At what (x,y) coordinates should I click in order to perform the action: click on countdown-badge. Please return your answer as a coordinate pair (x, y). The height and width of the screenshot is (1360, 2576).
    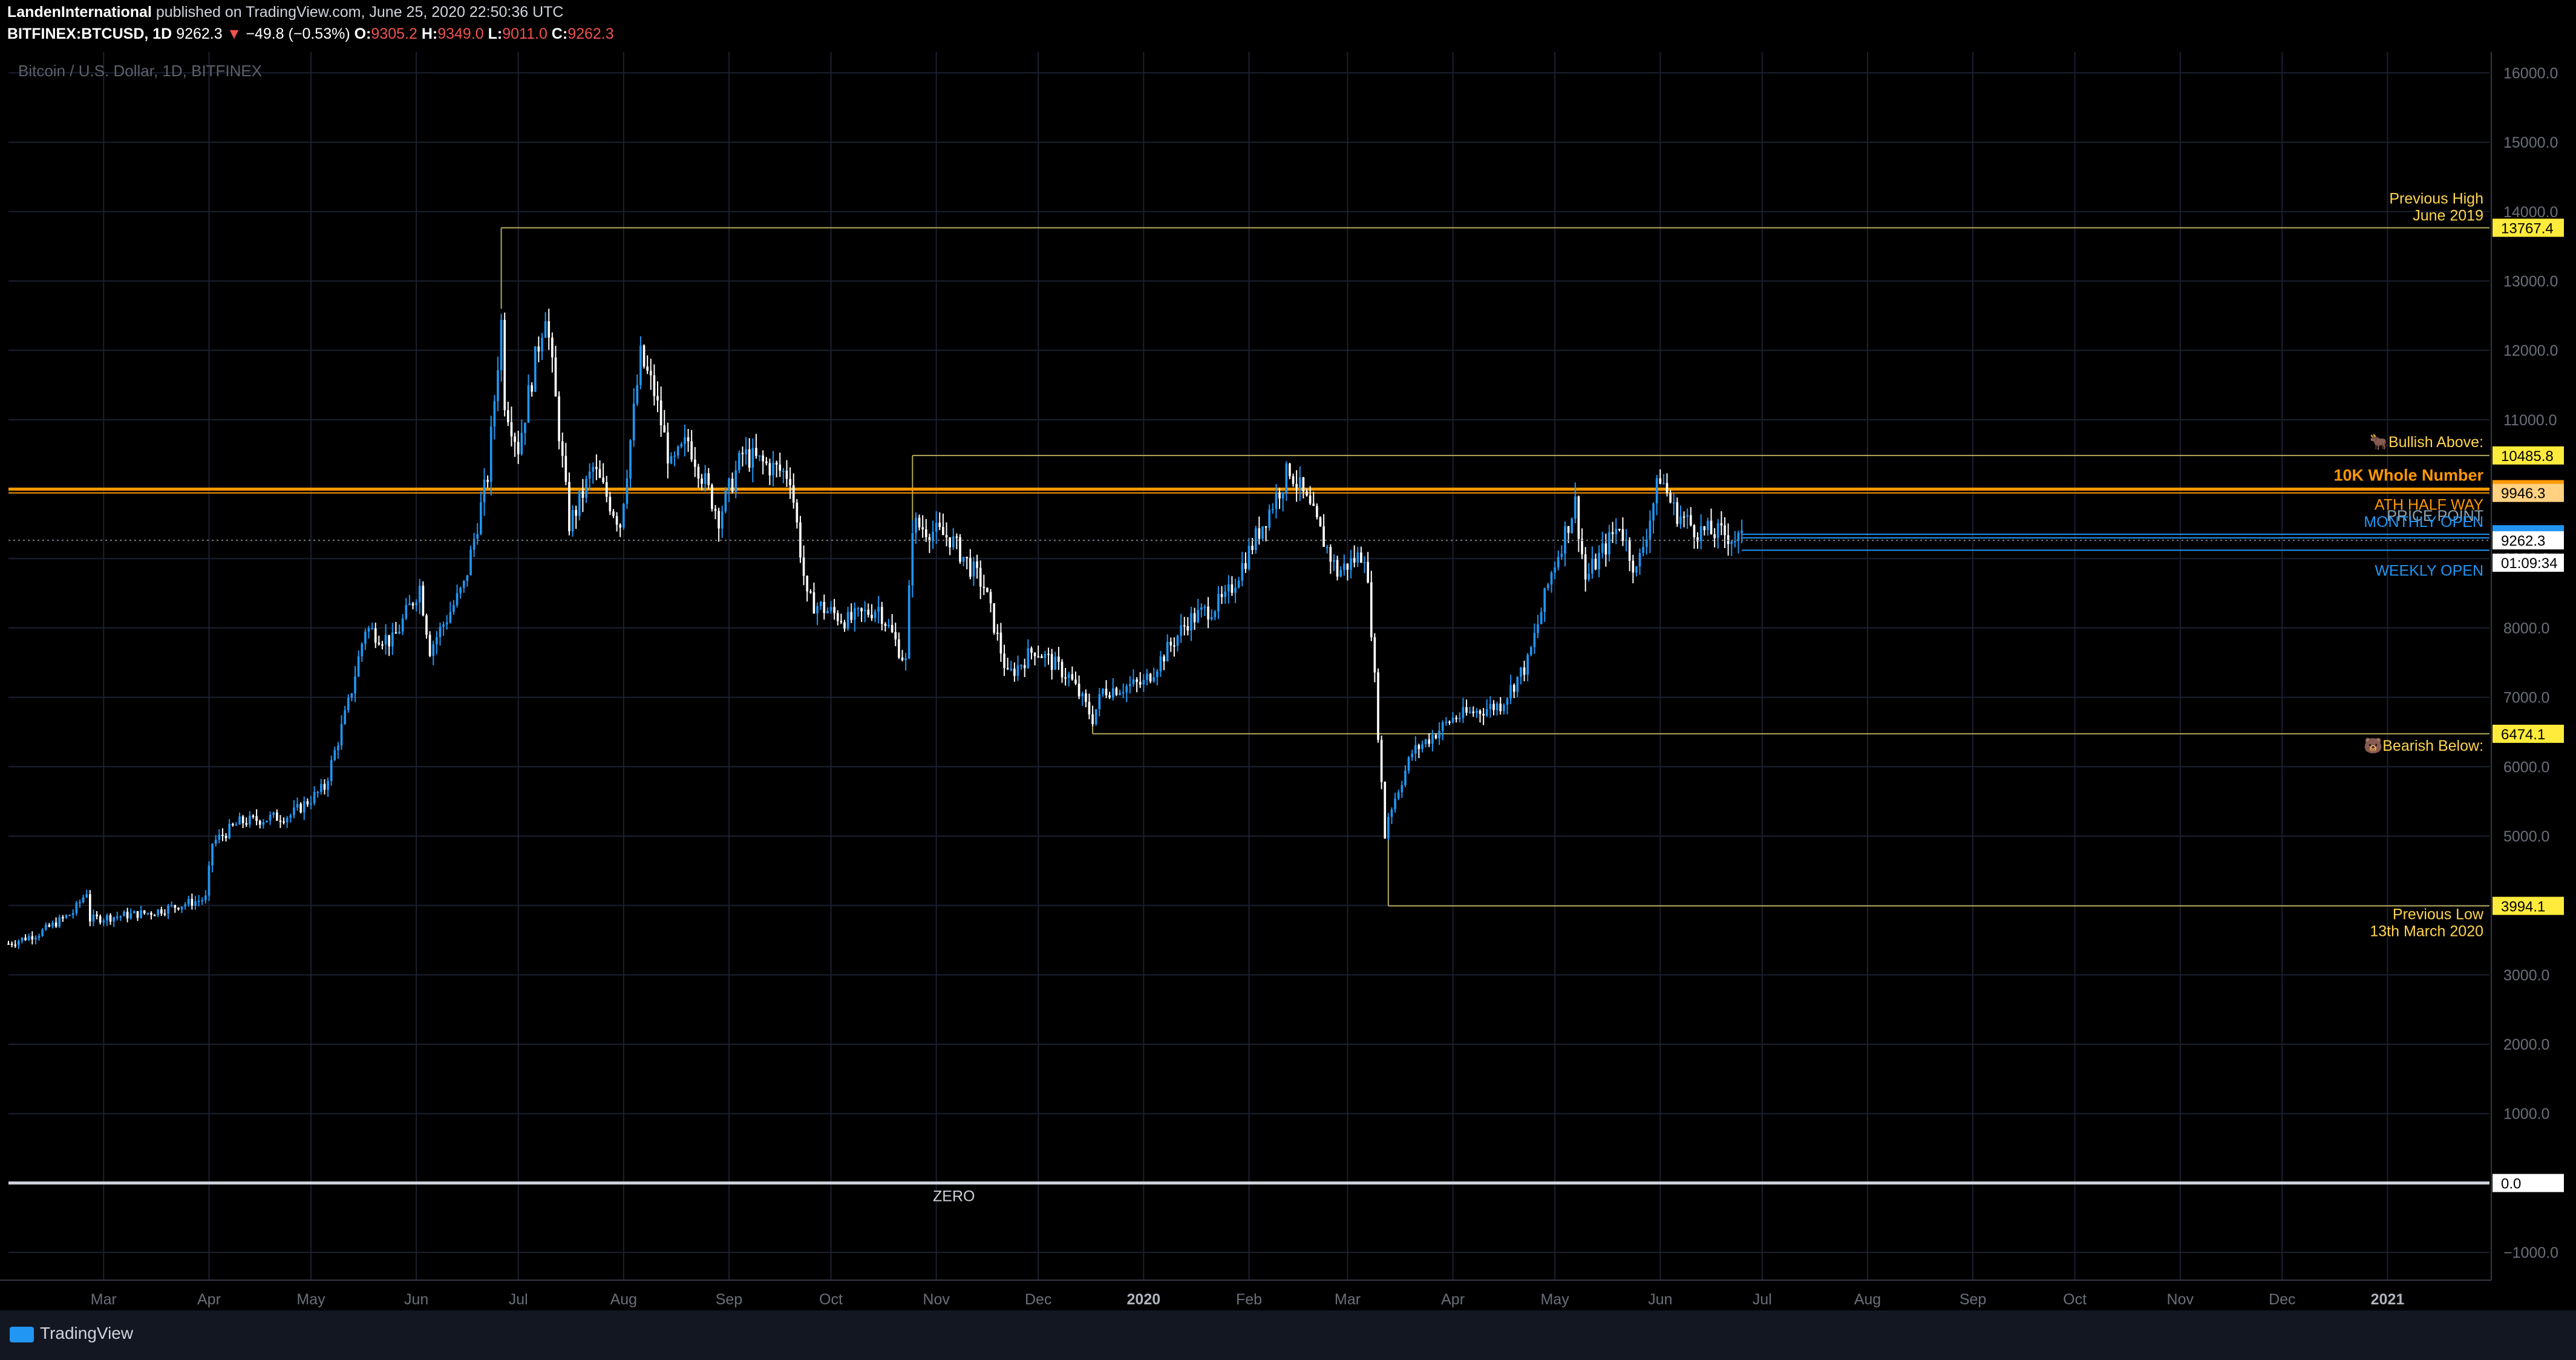
    Looking at the image, I should click on (2528, 563).